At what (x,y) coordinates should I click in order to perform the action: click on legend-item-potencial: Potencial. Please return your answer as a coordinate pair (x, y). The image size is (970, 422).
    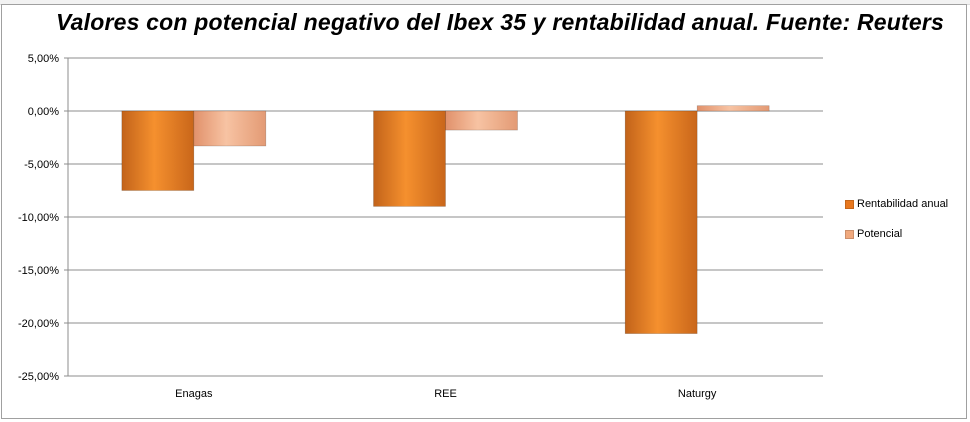
    Looking at the image, I should click on (896, 234).